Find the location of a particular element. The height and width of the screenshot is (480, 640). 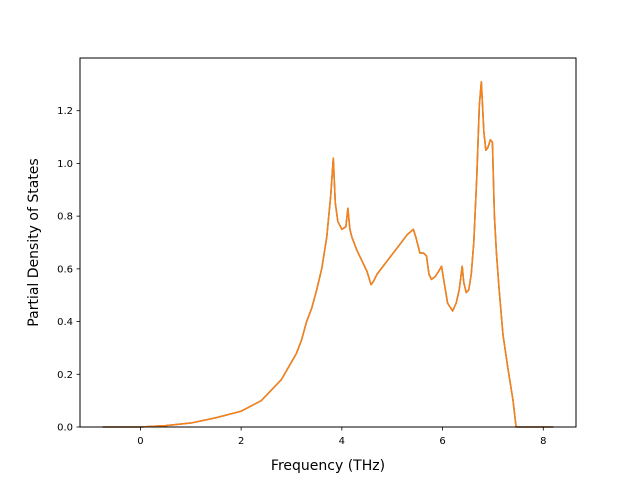

y-tick-label: 0.2 is located at coordinates (65, 375).